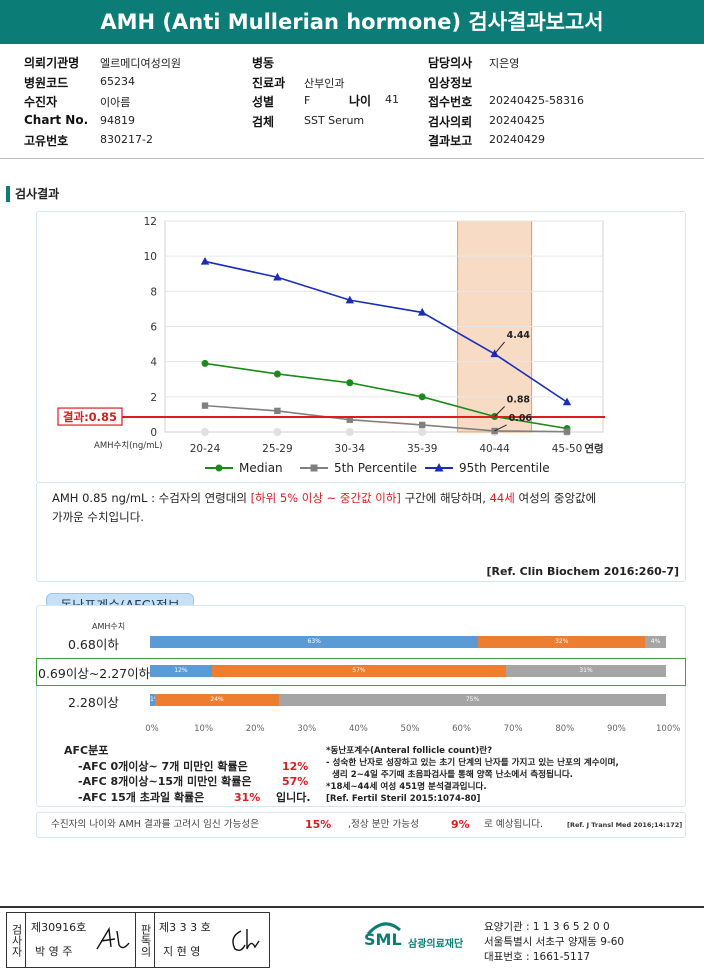 The width and height of the screenshot is (704, 976). I want to click on afc-dist-line: -AFC 15개 초과일 확률은 31% 입니다., so click(194, 798).